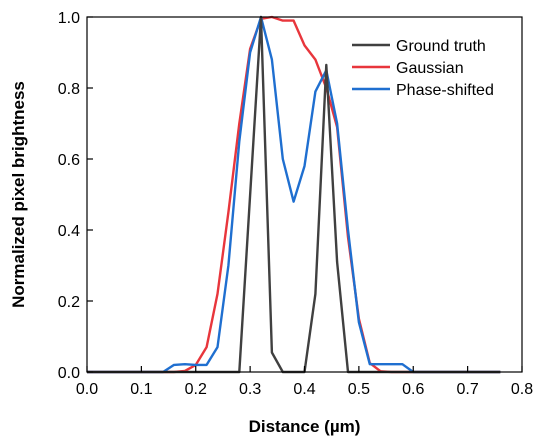 This screenshot has height=447, width=550. I want to click on y-tick-label: 0.6, so click(69, 160).